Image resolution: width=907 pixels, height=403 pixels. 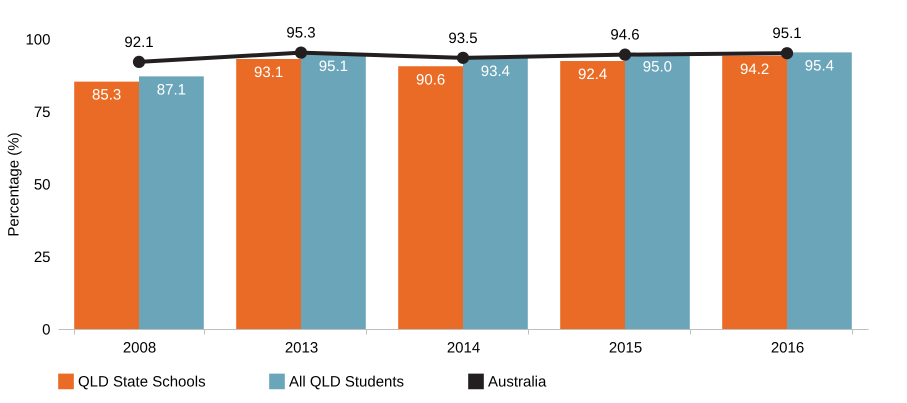 I want to click on y-tick-label: 25, so click(x=42, y=257).